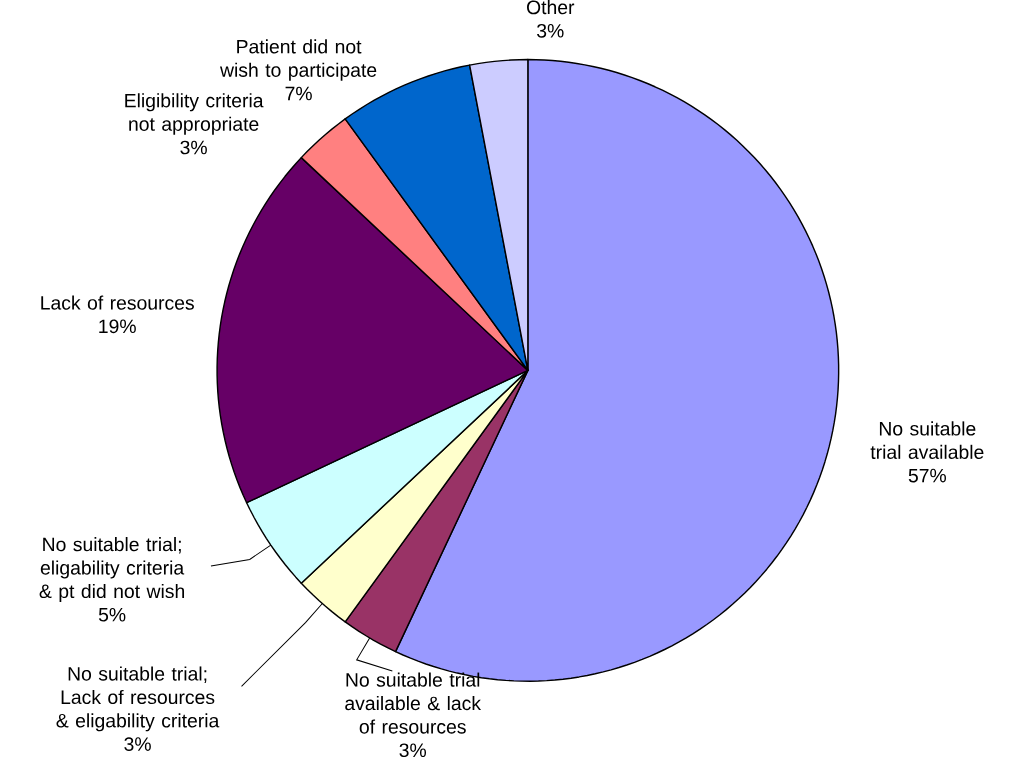  I want to click on slice-label: Other, so click(551, 7).